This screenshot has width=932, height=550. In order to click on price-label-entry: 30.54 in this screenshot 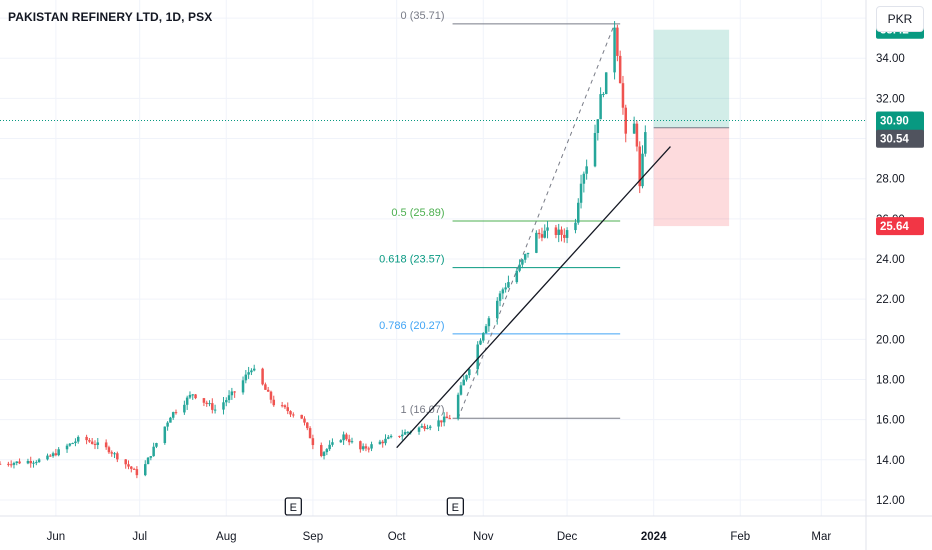, I will do `click(900, 138)`.